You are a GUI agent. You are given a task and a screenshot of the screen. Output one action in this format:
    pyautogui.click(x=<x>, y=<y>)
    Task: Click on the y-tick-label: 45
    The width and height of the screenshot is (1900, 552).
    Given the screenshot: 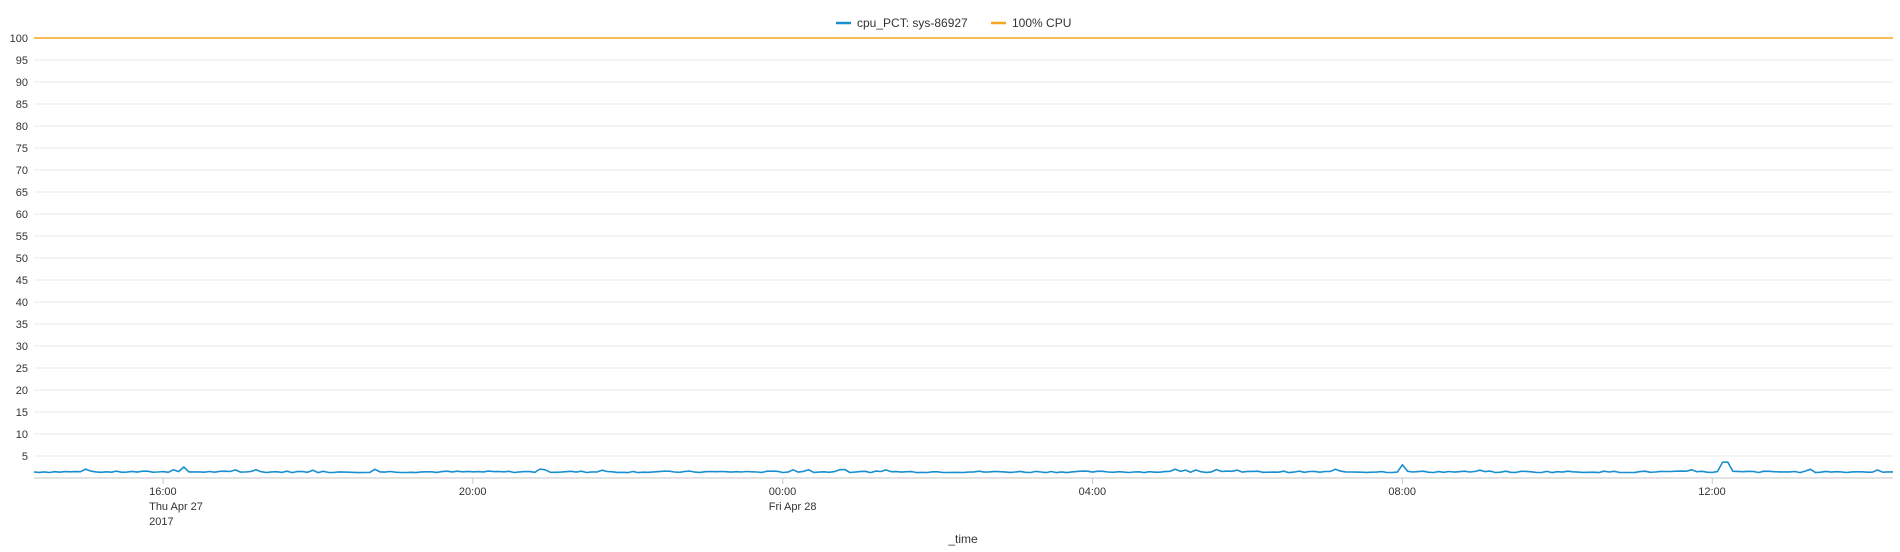 What is the action you would take?
    pyautogui.click(x=22, y=281)
    